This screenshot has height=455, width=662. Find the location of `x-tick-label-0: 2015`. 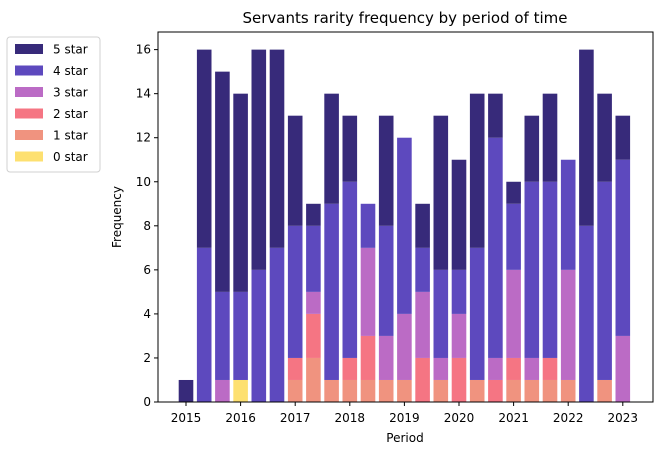

x-tick-label-0: 2015 is located at coordinates (186, 418).